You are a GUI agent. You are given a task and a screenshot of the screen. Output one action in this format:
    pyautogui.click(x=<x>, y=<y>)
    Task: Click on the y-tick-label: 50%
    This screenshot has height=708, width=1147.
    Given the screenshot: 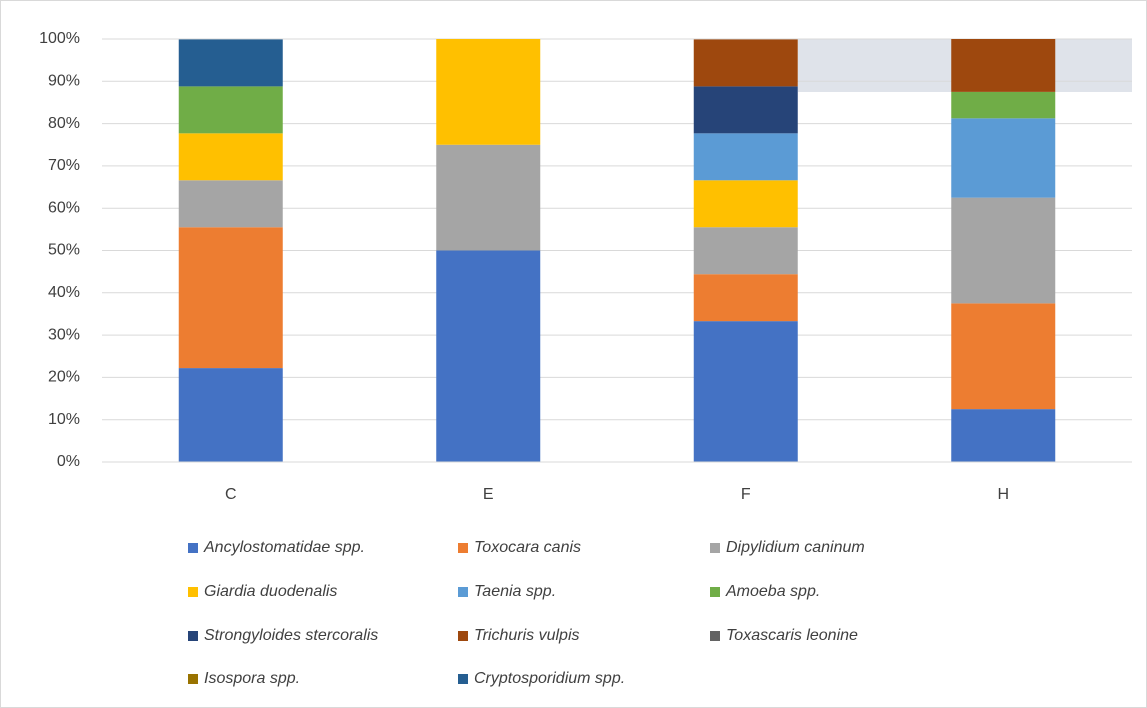 What is the action you would take?
    pyautogui.click(x=64, y=250)
    